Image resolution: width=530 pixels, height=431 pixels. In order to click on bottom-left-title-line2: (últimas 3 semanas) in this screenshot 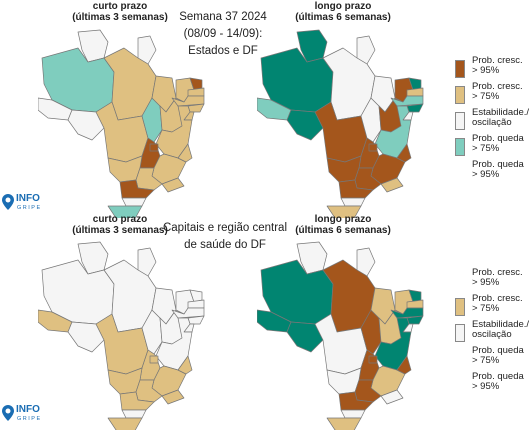, I will do `click(120, 230)`.